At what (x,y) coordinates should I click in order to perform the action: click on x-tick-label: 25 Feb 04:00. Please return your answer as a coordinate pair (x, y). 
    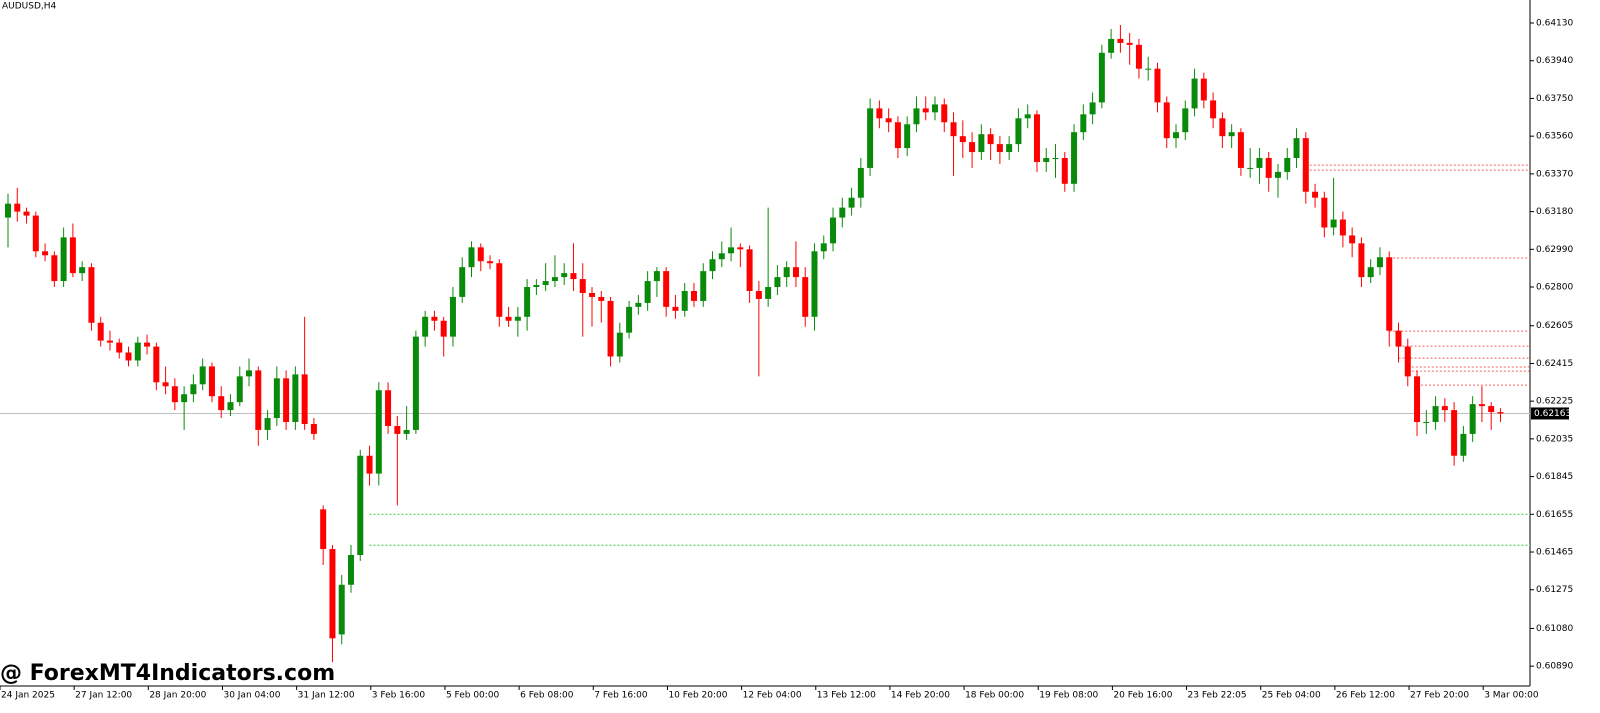
    Looking at the image, I should click on (1291, 696).